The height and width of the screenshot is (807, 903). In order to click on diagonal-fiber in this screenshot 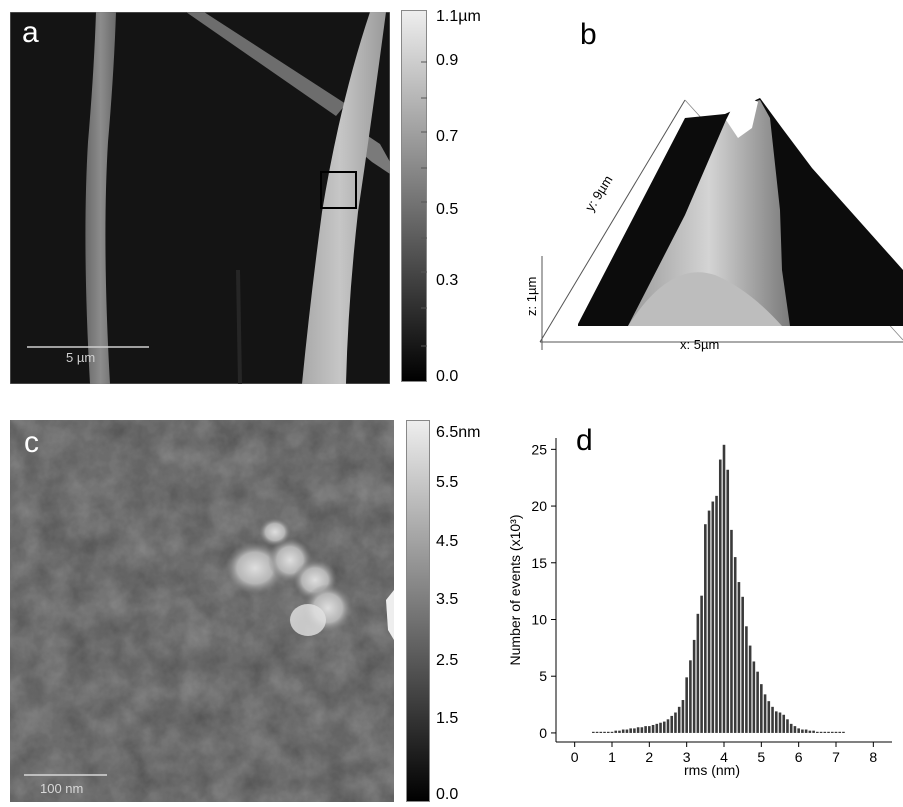, I will do `click(266, 64)`.